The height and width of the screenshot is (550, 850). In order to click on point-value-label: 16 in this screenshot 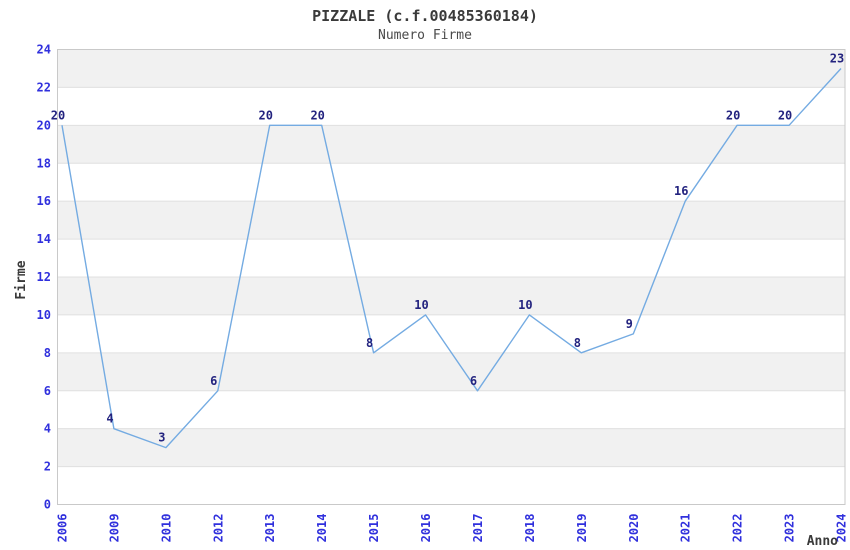, I will do `click(681, 191)`.